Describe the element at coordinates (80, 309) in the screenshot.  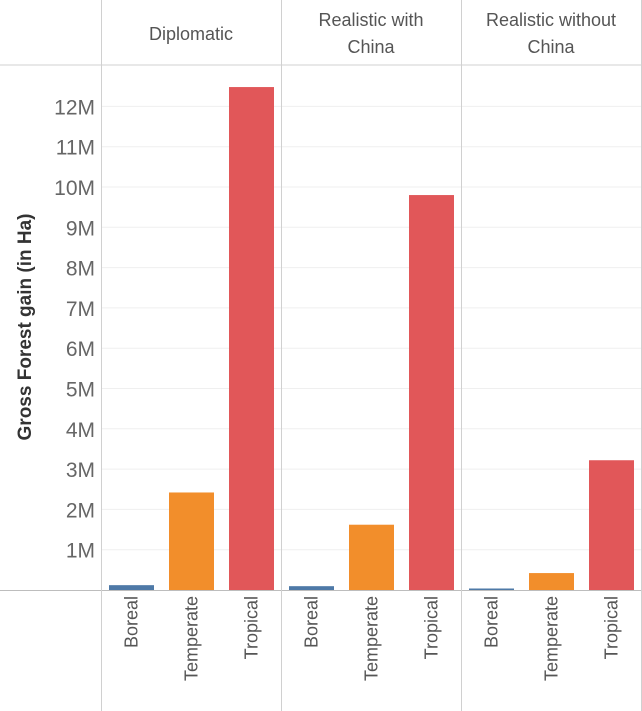
I see `y-tick-label: 7M` at that location.